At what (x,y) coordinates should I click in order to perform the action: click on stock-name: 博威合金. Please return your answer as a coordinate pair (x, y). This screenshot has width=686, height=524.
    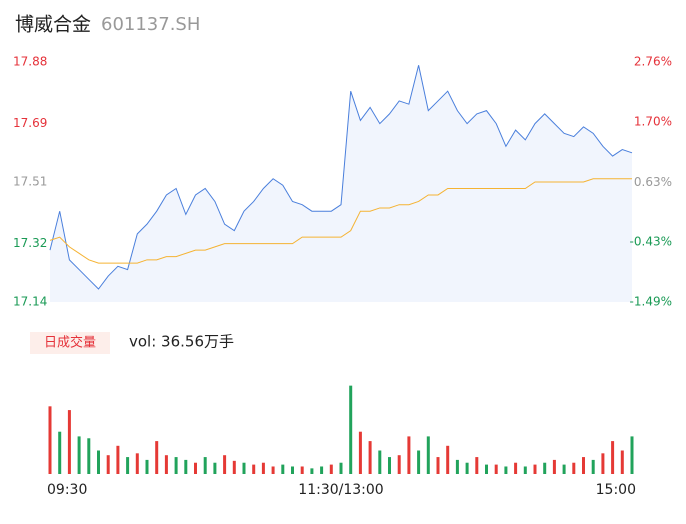
    Looking at the image, I should click on (53, 25).